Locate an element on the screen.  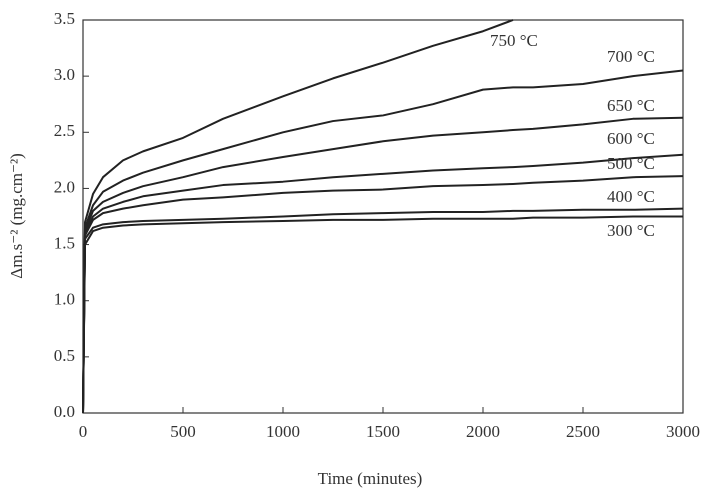
x-axis-label: Time (minutes) is located at coordinates (370, 478).